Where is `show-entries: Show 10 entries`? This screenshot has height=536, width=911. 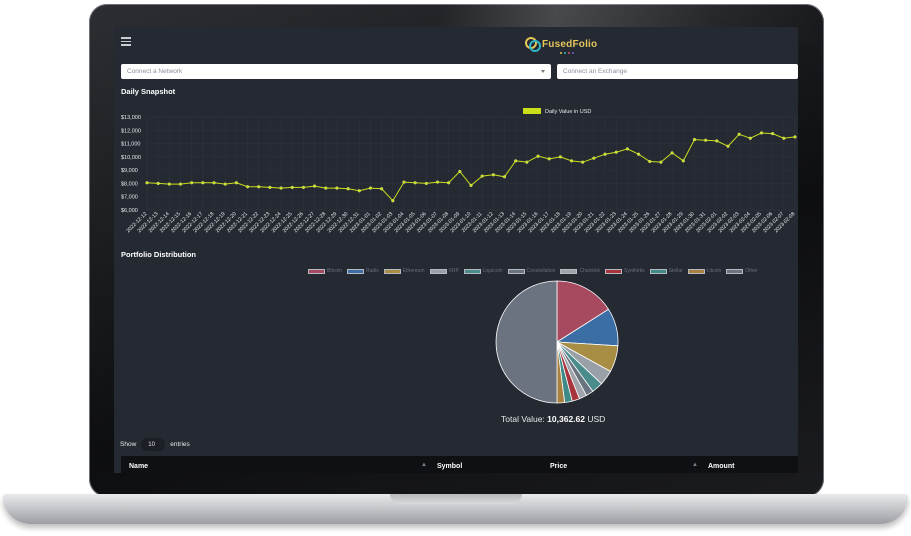 show-entries: Show 10 entries is located at coordinates (155, 444).